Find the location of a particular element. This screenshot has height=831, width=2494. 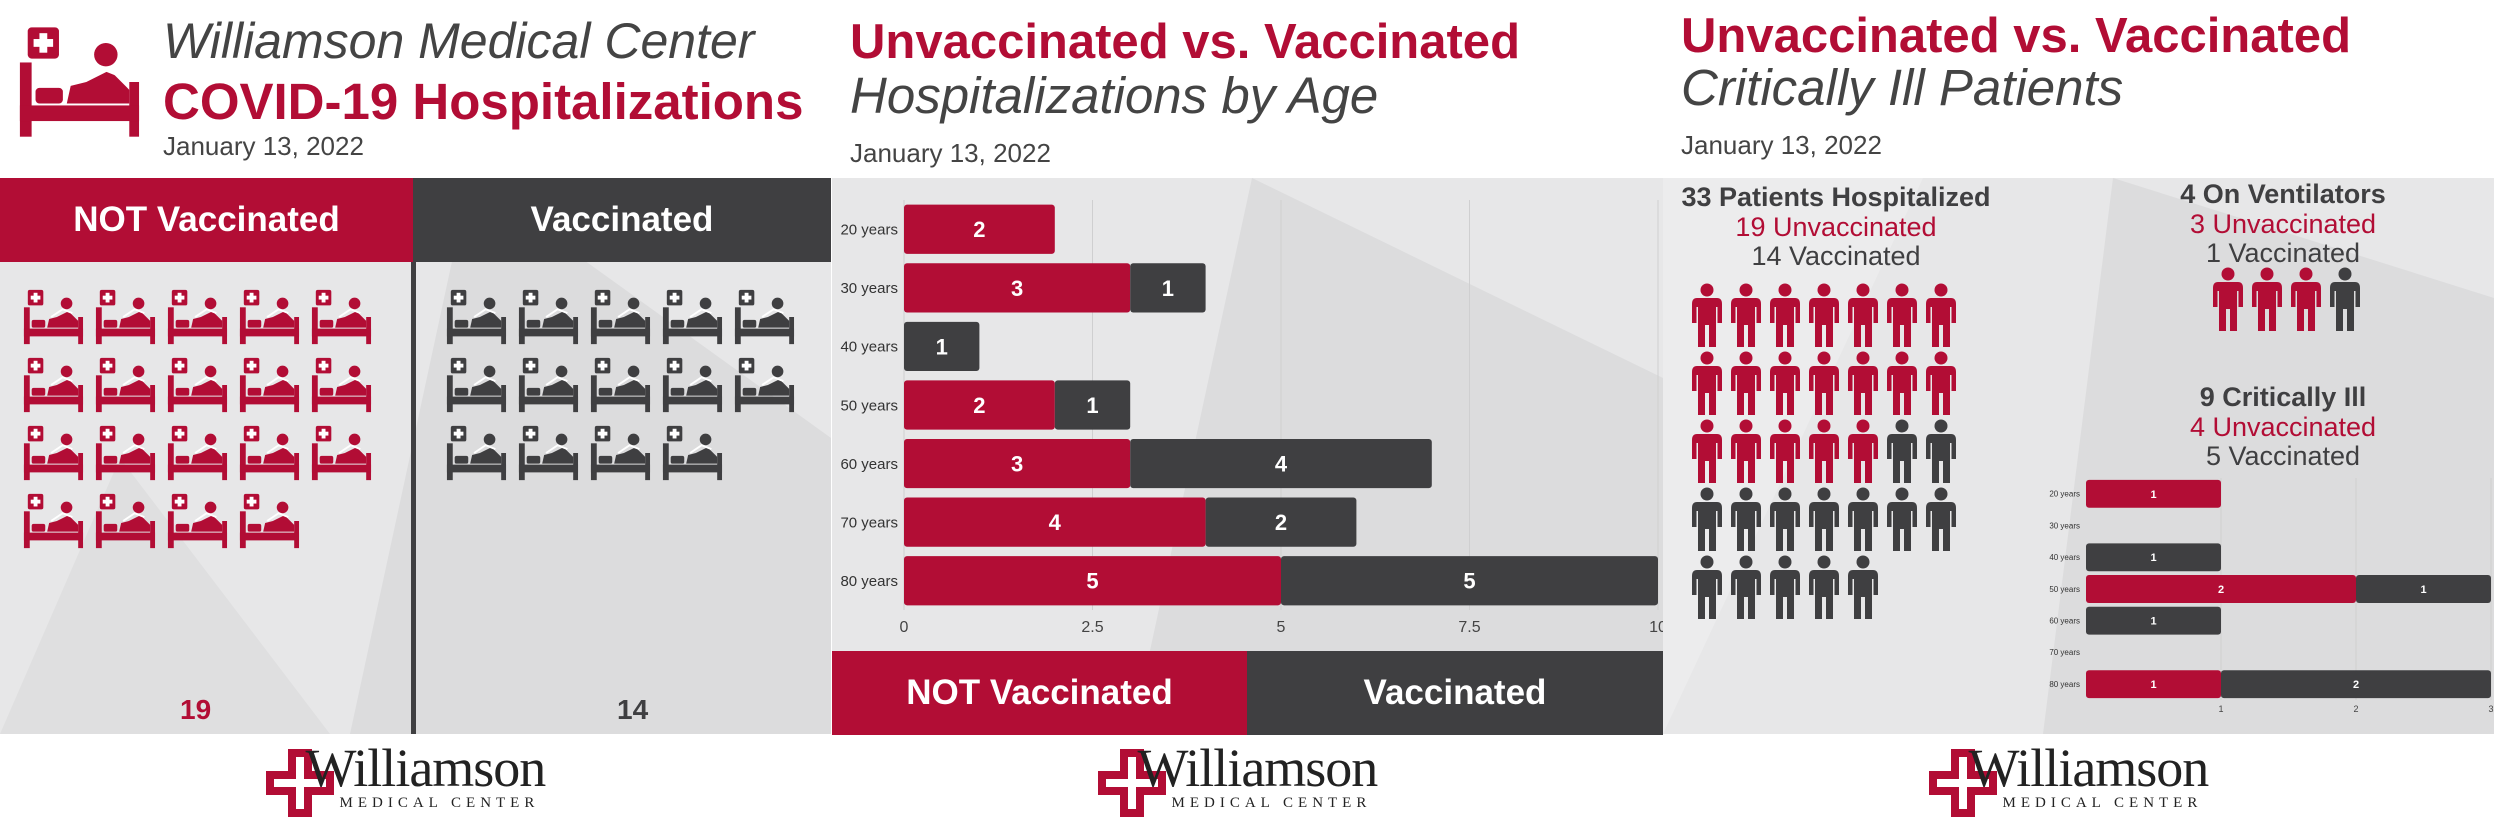

hospitalized-headline: 33 Patients Hospitalized is located at coordinates (1836, 197).